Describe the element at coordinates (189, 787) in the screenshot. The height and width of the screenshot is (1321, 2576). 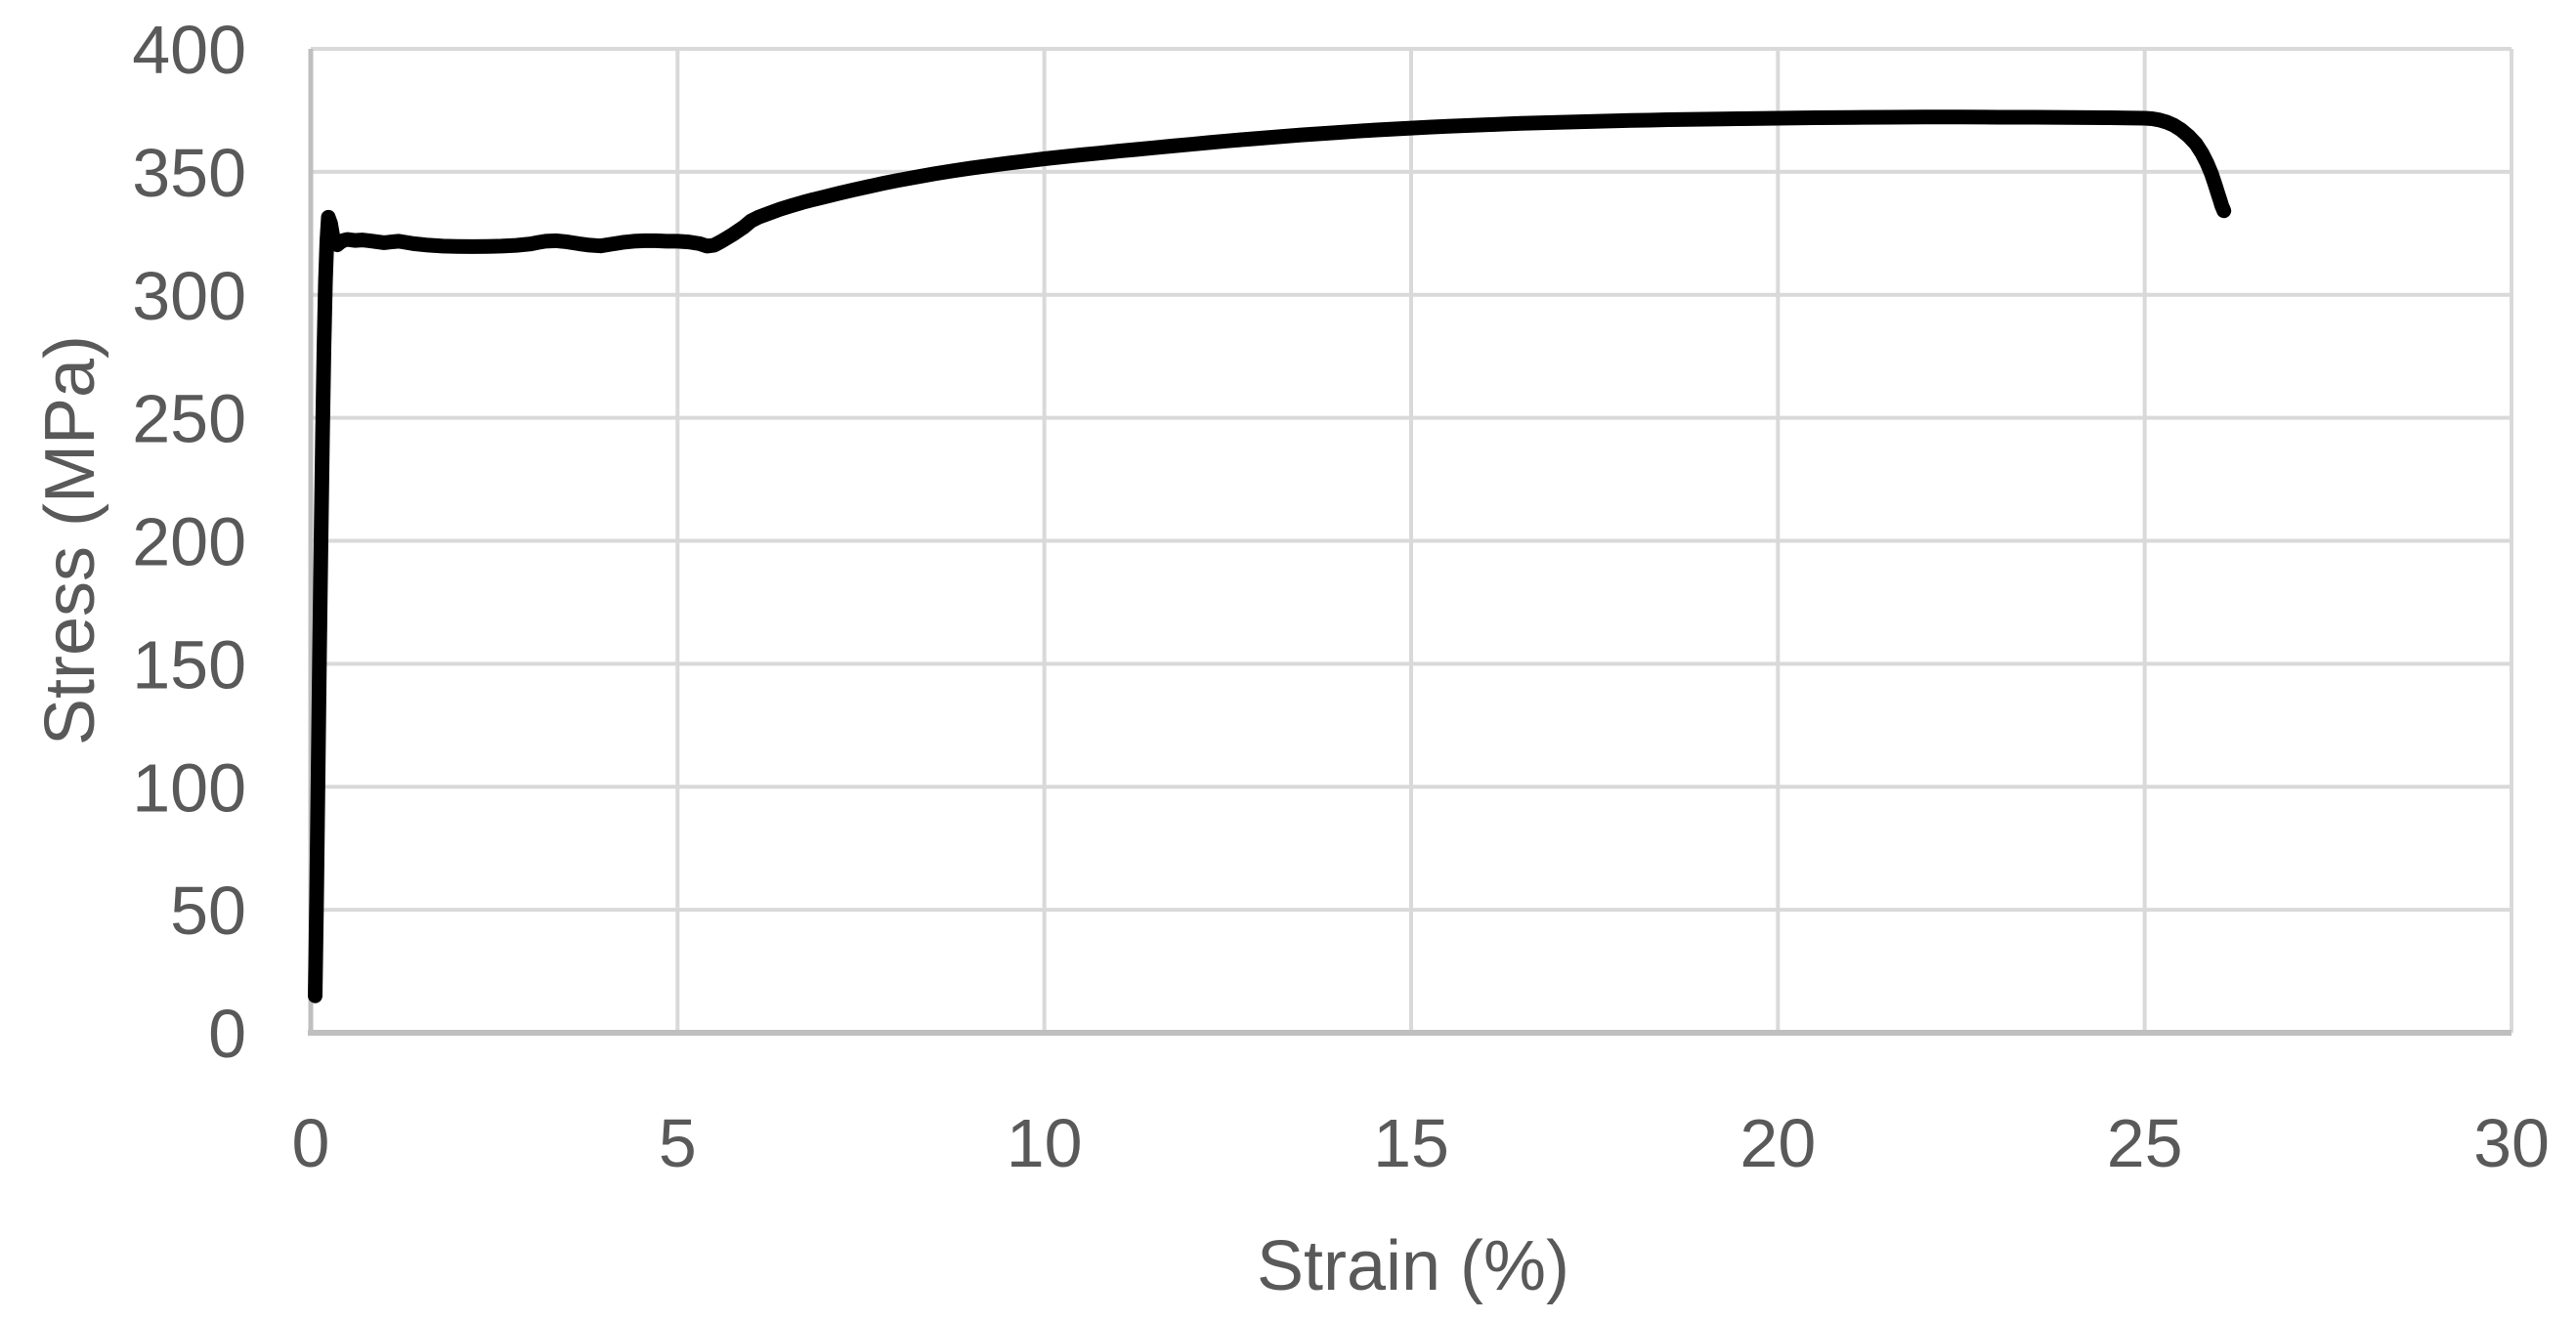
I see `y-tick-label: 100` at that location.